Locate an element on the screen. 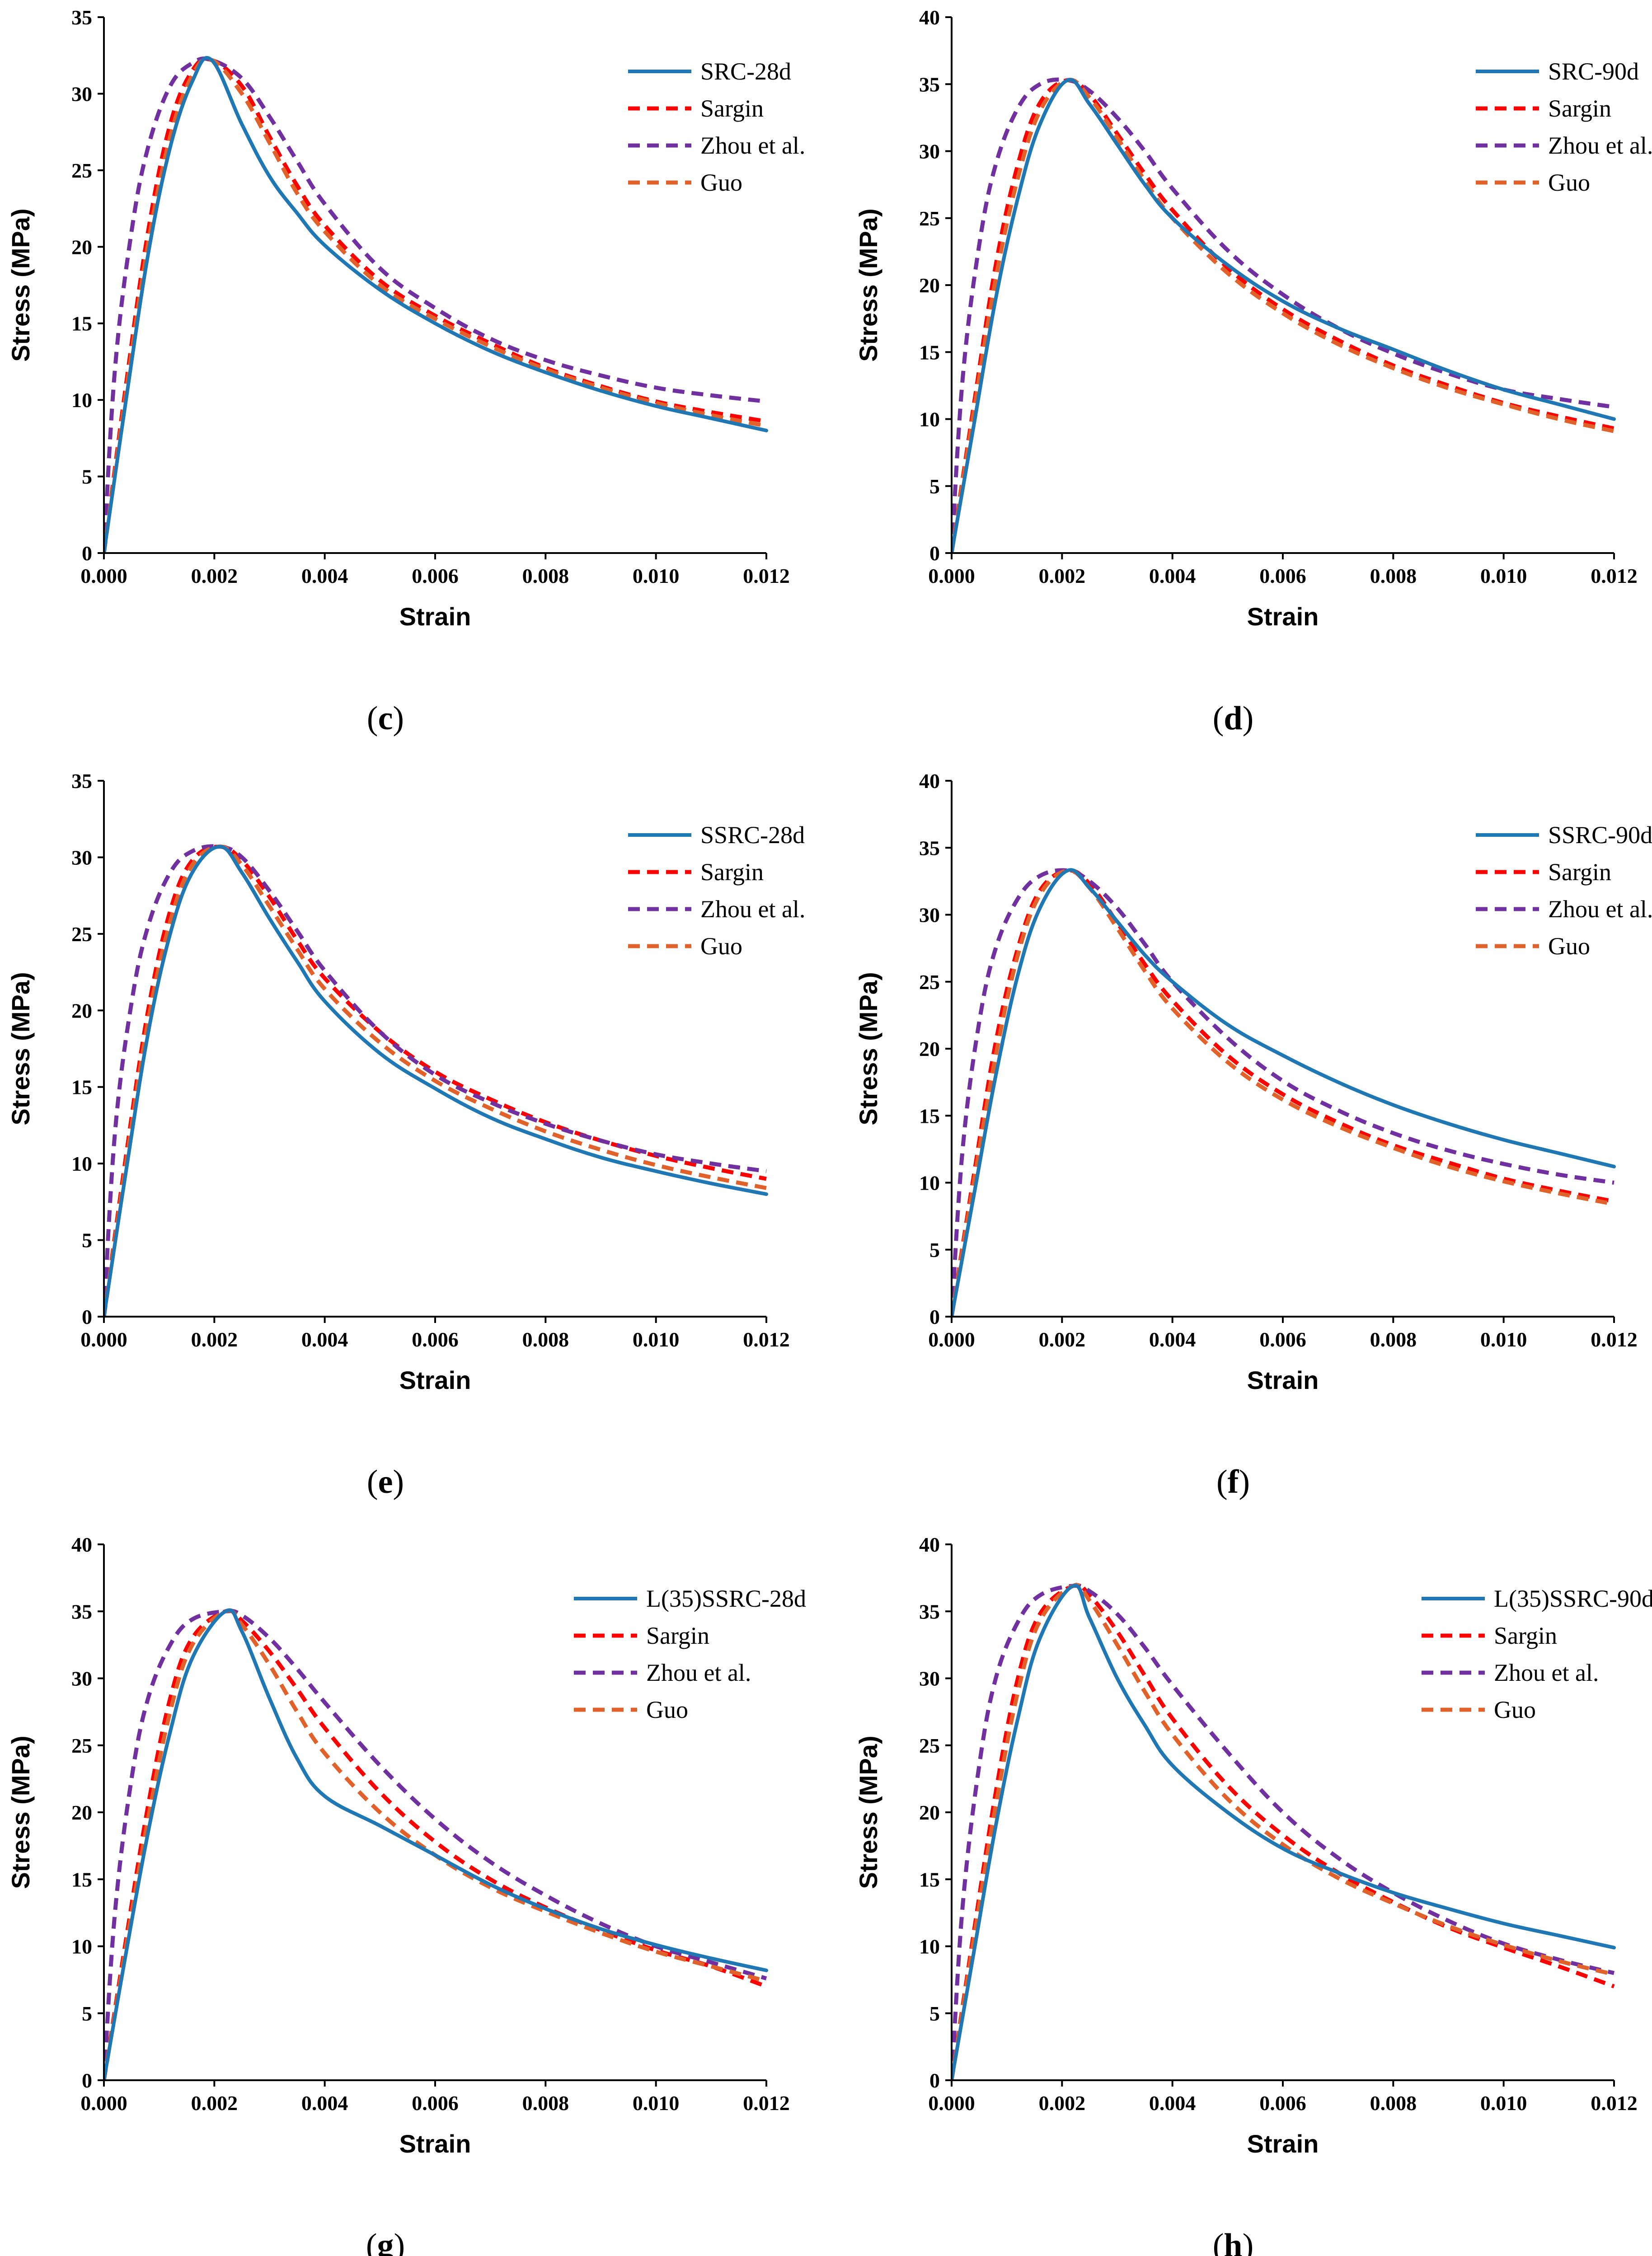  legend-label: L(35)SSRC-28d is located at coordinates (726, 1598).